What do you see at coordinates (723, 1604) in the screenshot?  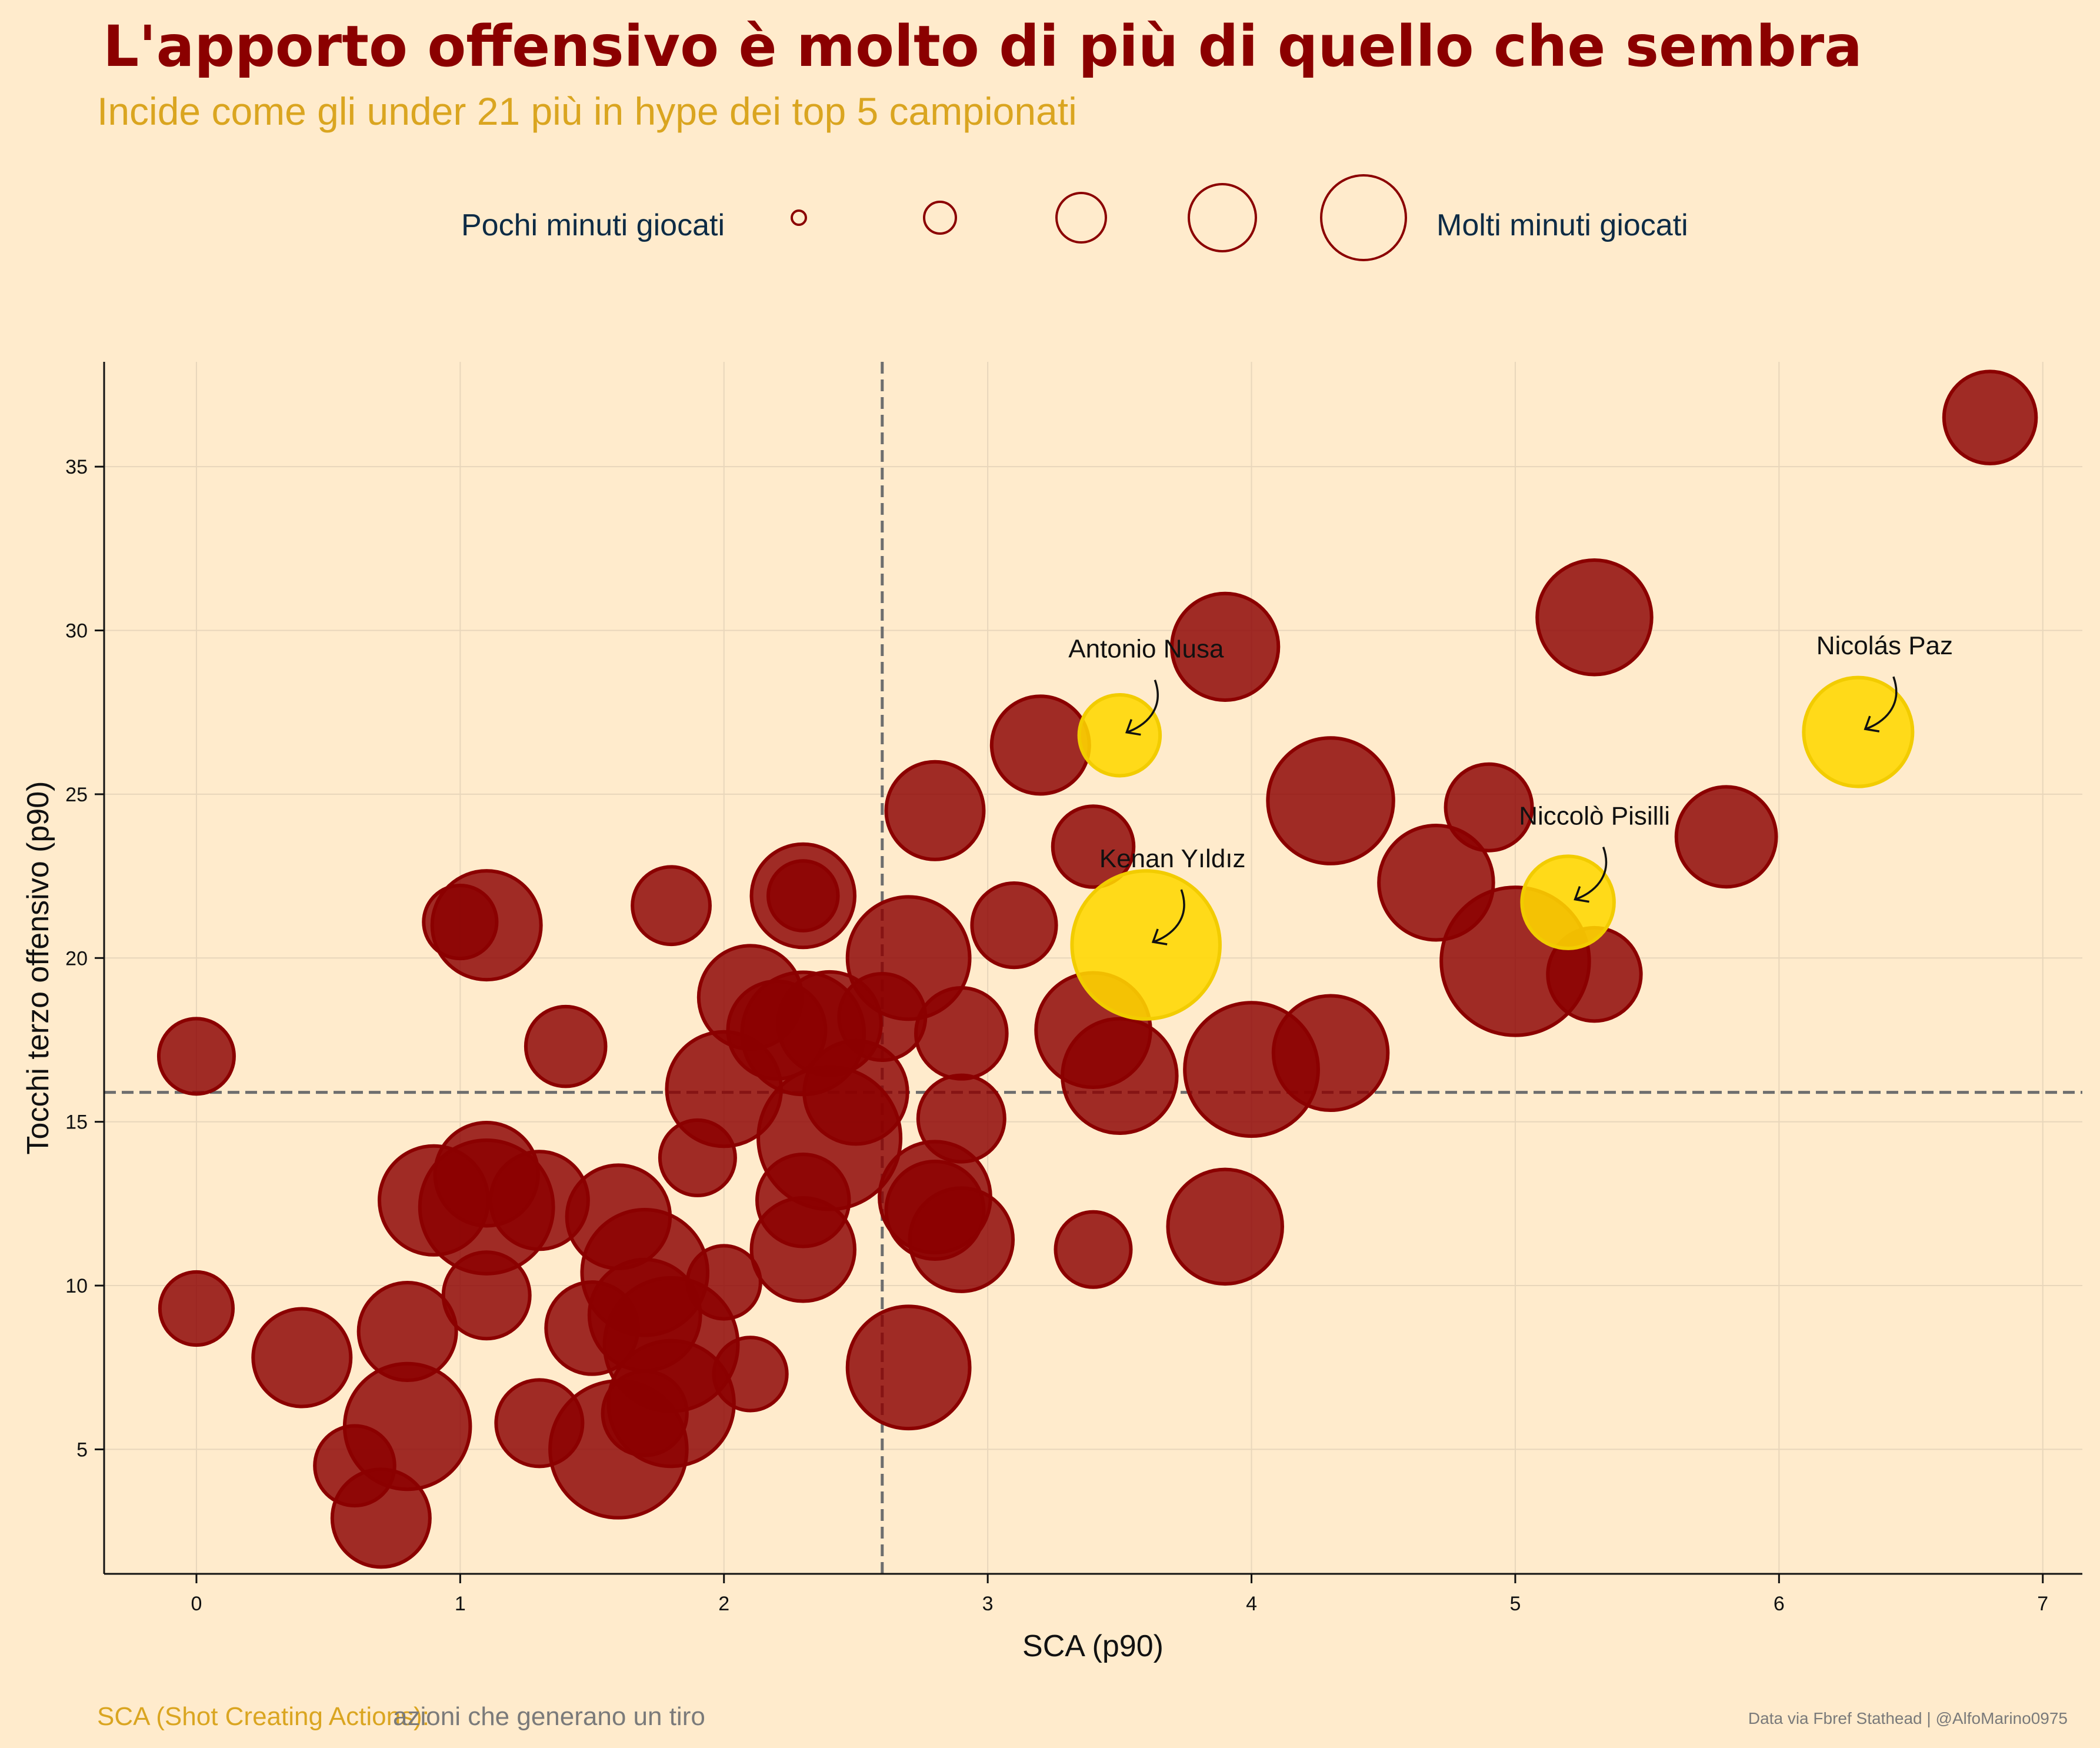 I see `x-tick-label-2: 2` at bounding box center [723, 1604].